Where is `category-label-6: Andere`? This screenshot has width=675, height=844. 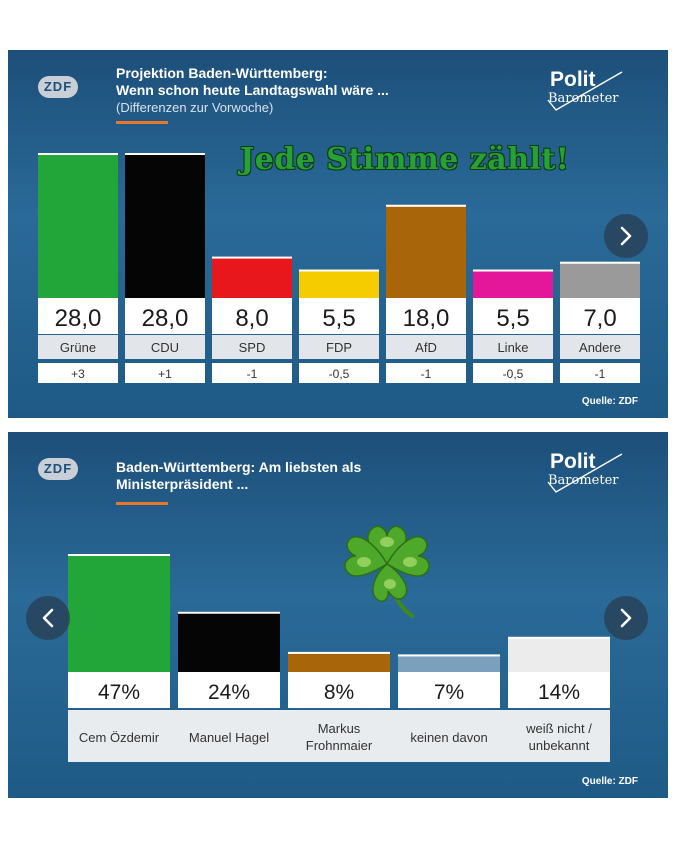 category-label-6: Andere is located at coordinates (600, 347).